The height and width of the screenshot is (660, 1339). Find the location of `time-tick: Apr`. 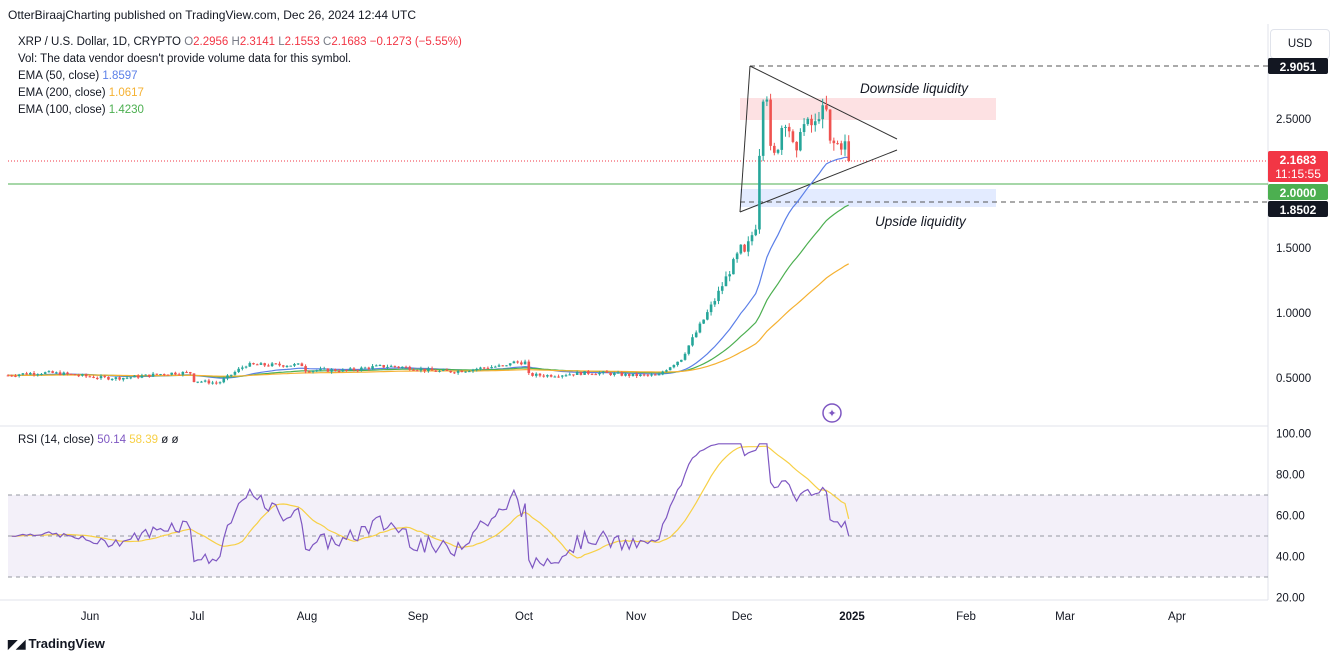

time-tick: Apr is located at coordinates (1177, 617).